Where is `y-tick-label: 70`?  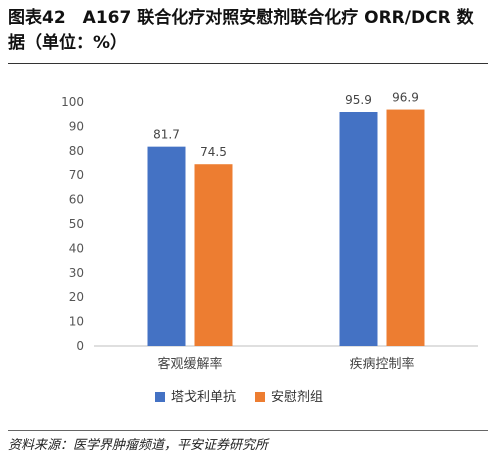 y-tick-label: 70 is located at coordinates (76, 175).